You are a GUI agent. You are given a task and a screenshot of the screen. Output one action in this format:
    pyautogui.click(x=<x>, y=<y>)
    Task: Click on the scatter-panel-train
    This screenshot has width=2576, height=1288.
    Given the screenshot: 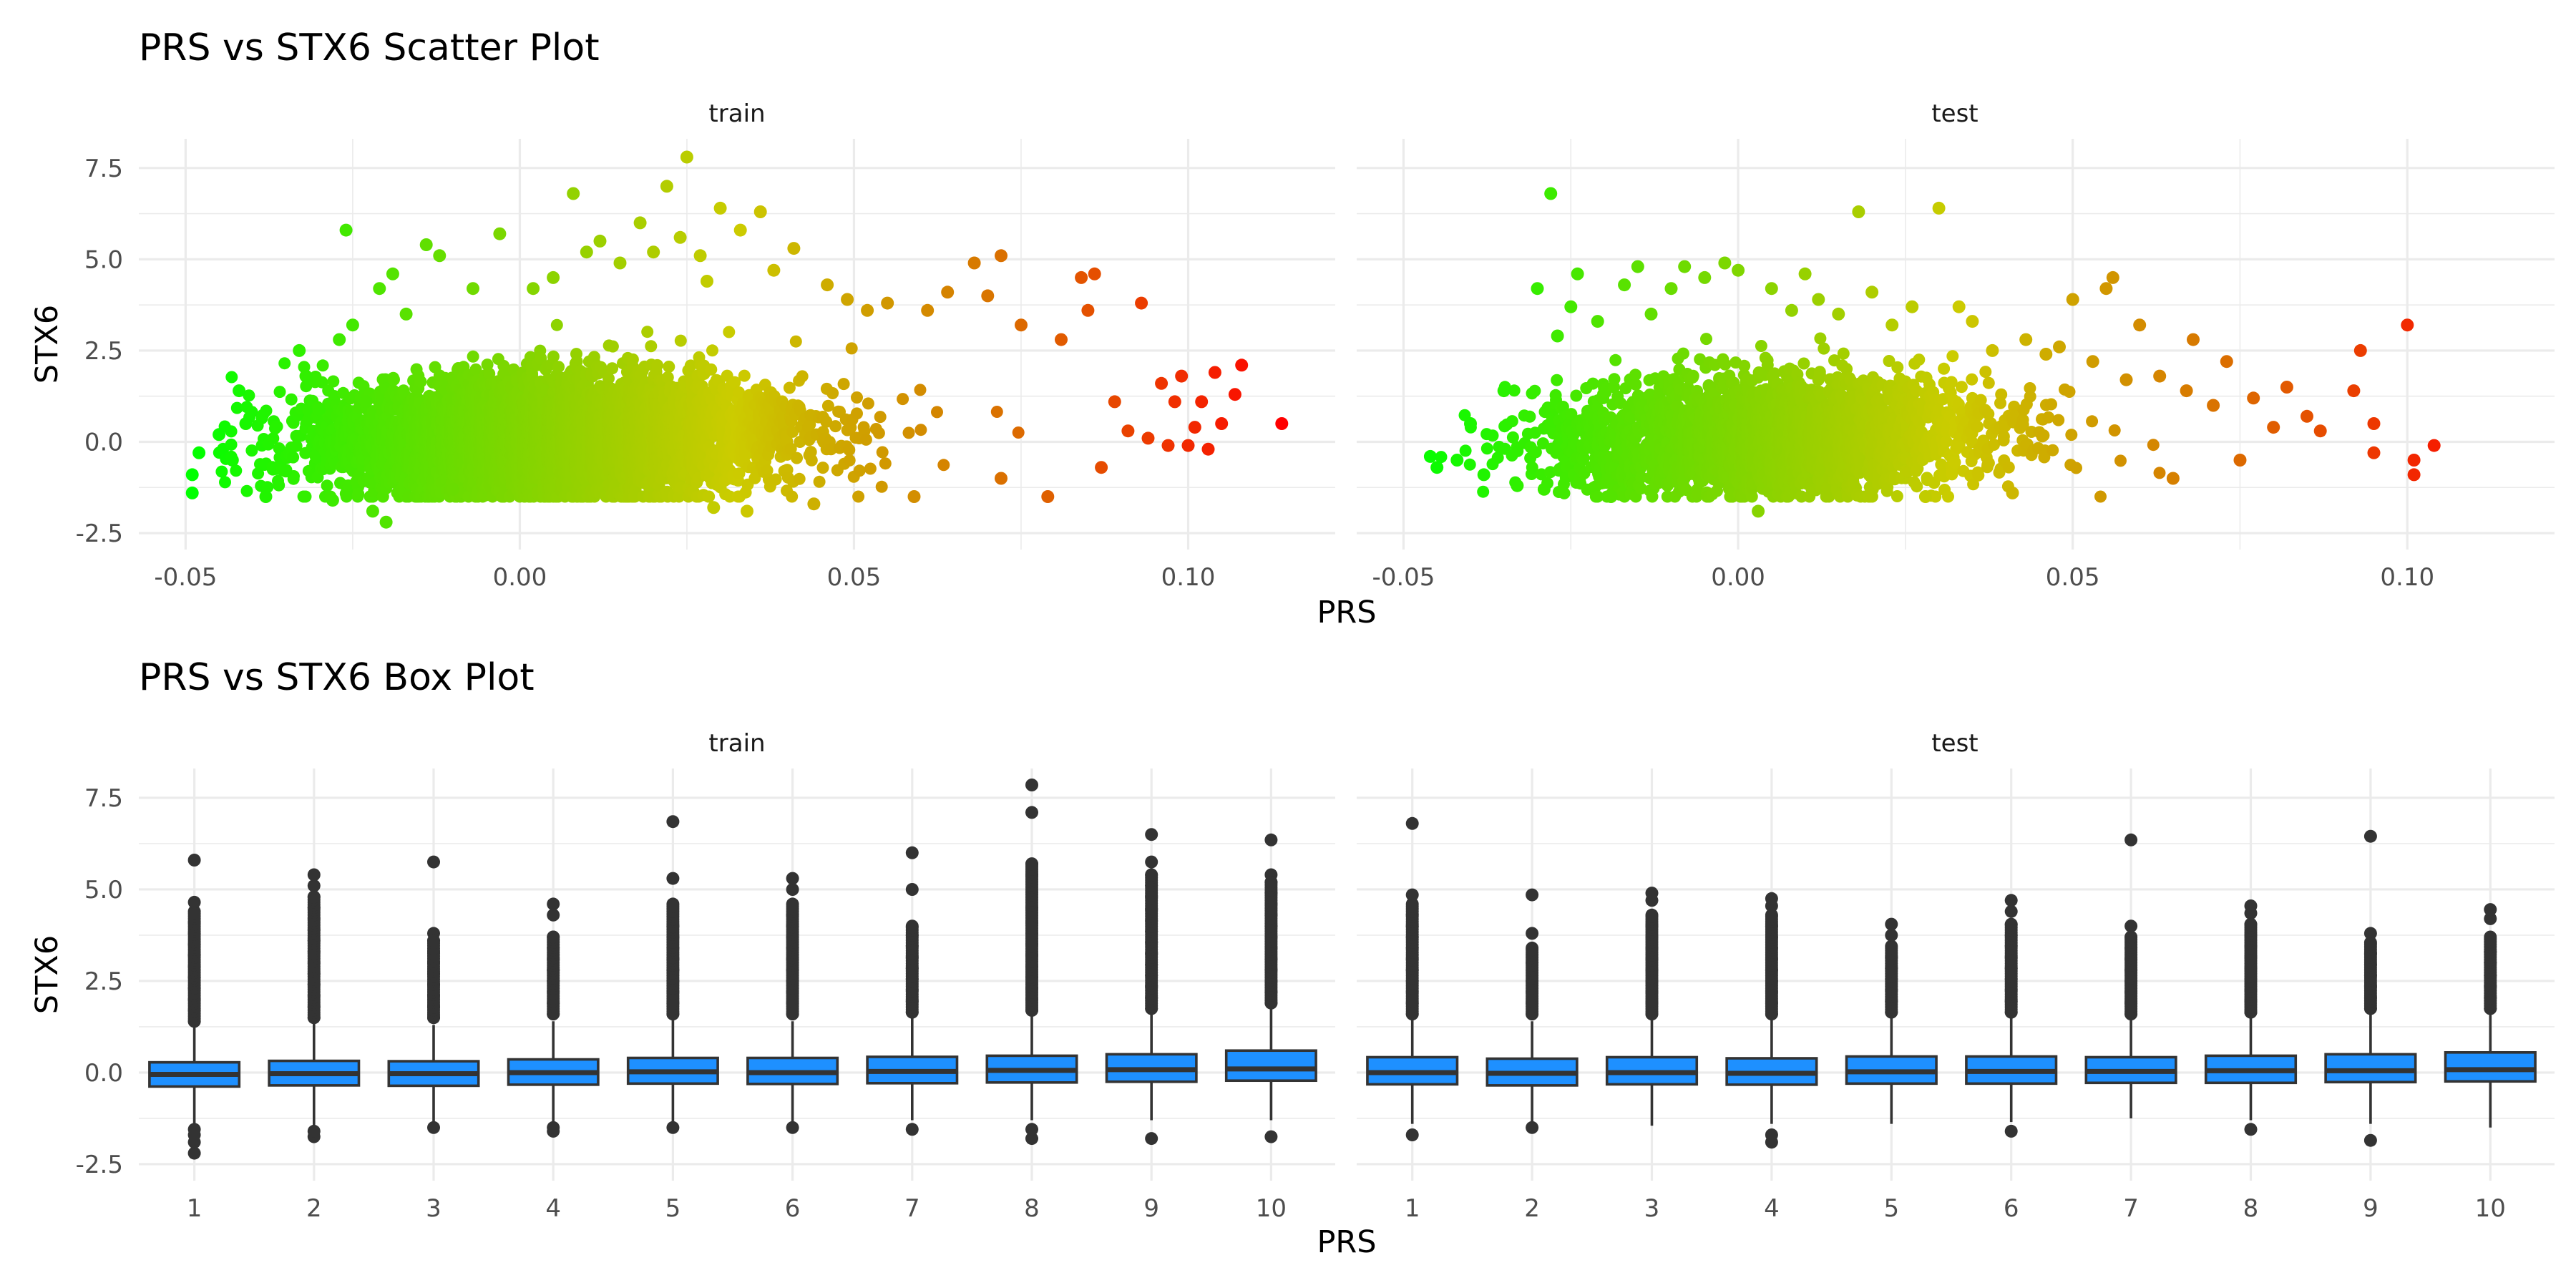 What is the action you would take?
    pyautogui.click(x=737, y=344)
    